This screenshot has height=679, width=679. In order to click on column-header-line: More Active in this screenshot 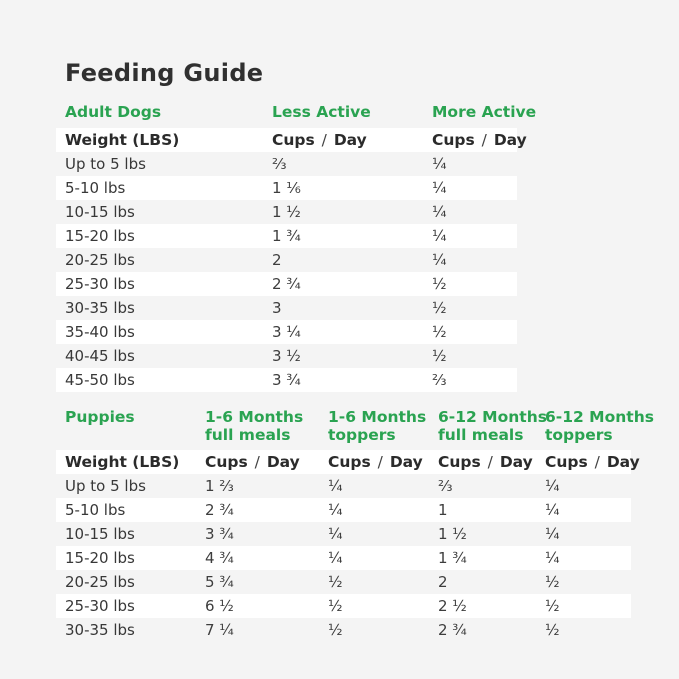, I will do `click(484, 112)`.